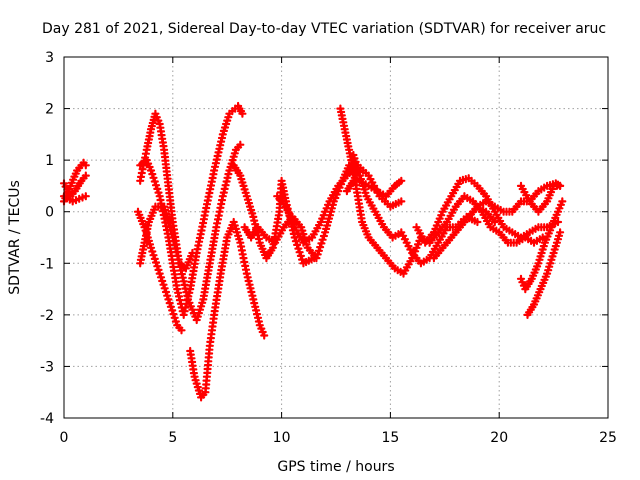  I want to click on y-axis-label: SDTVAR / TECUs, so click(15, 237).